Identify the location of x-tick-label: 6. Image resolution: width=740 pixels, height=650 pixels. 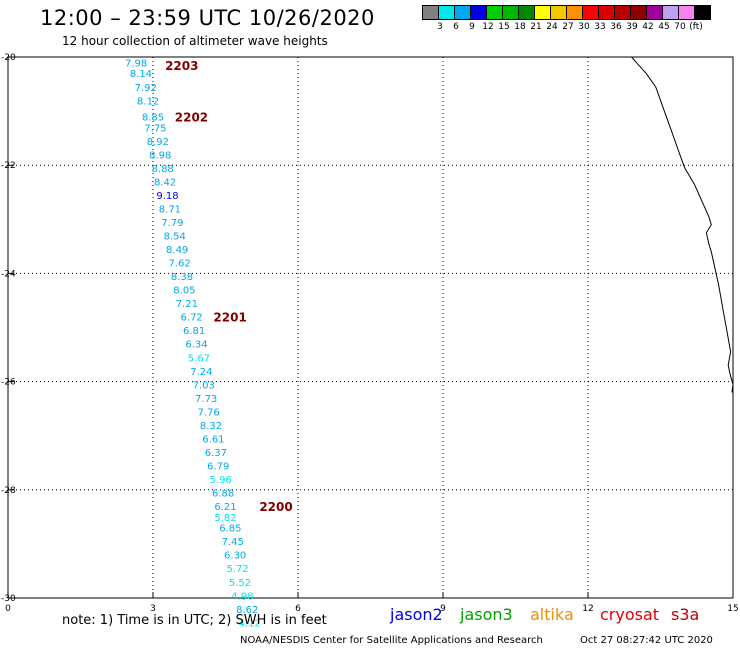
(298, 609).